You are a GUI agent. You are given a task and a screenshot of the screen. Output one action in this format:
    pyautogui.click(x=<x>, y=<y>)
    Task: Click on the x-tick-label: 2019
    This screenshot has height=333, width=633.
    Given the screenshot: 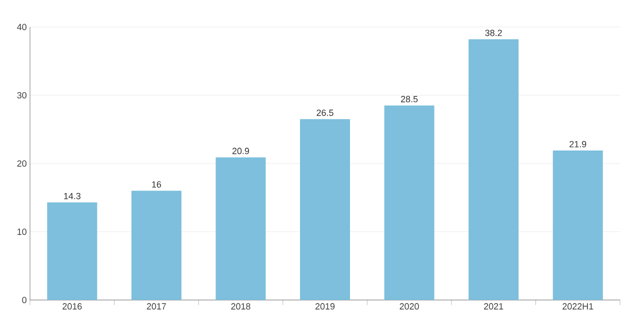 What is the action you would take?
    pyautogui.click(x=325, y=306)
    